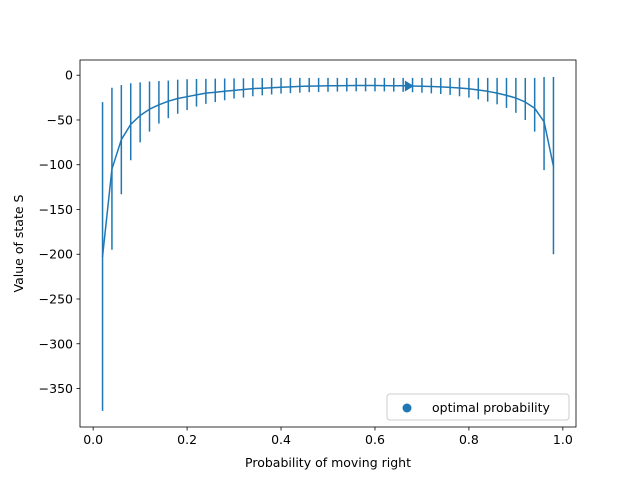  I want to click on y-tick-label: −250, so click(56, 298).